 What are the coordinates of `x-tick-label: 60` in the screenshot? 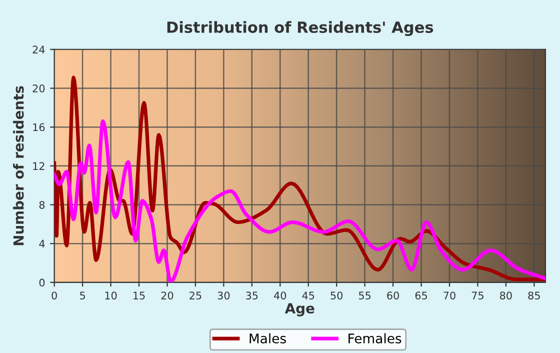 It's located at (393, 296).